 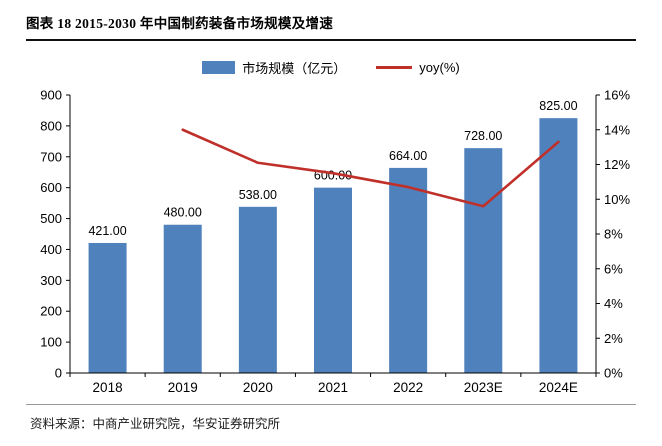 I want to click on left-axis-tick-label: 200, so click(x=51, y=311).